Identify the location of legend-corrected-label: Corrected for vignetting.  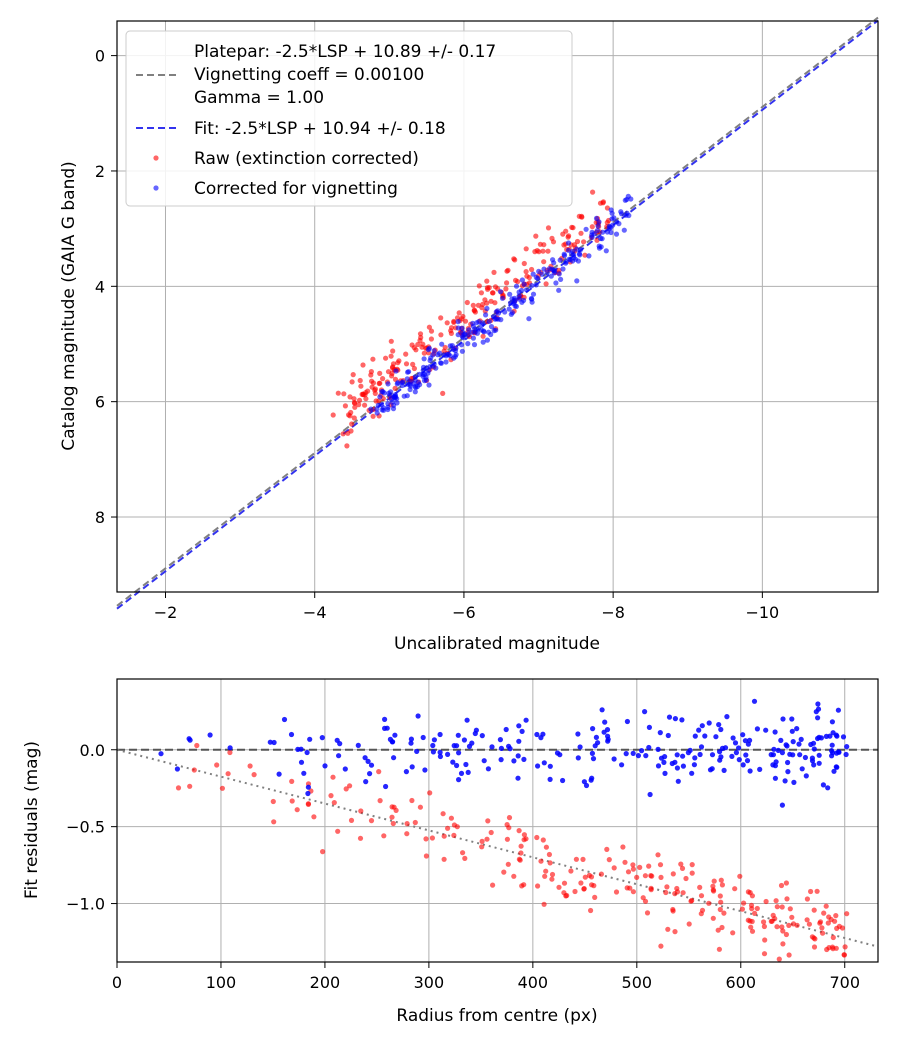
(296, 189).